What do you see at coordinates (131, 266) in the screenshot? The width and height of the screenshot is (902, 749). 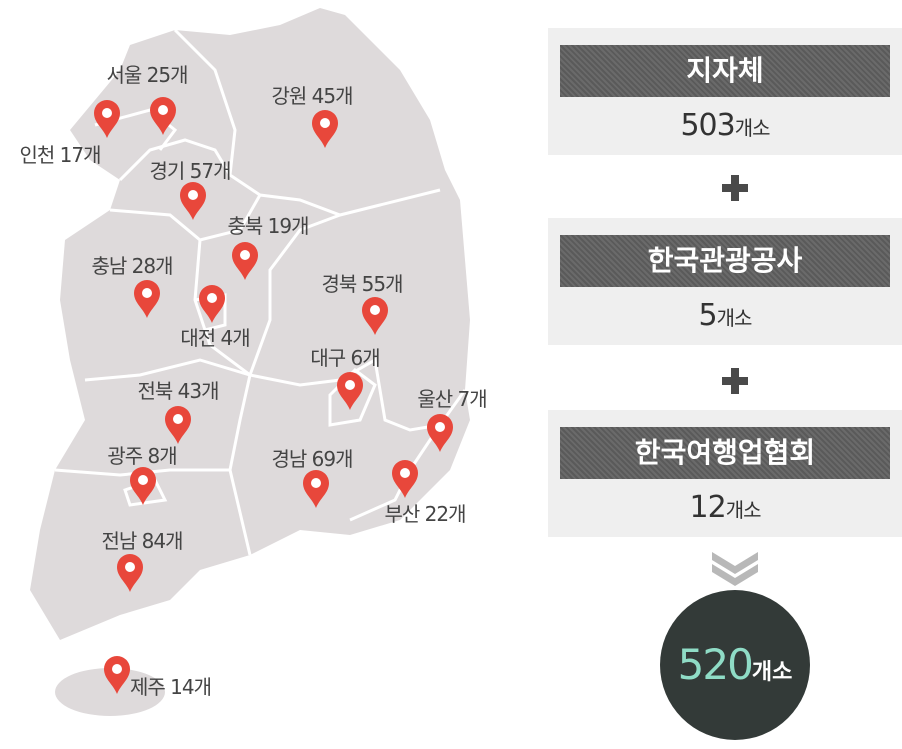 I see `region-label: 충남 28개` at bounding box center [131, 266].